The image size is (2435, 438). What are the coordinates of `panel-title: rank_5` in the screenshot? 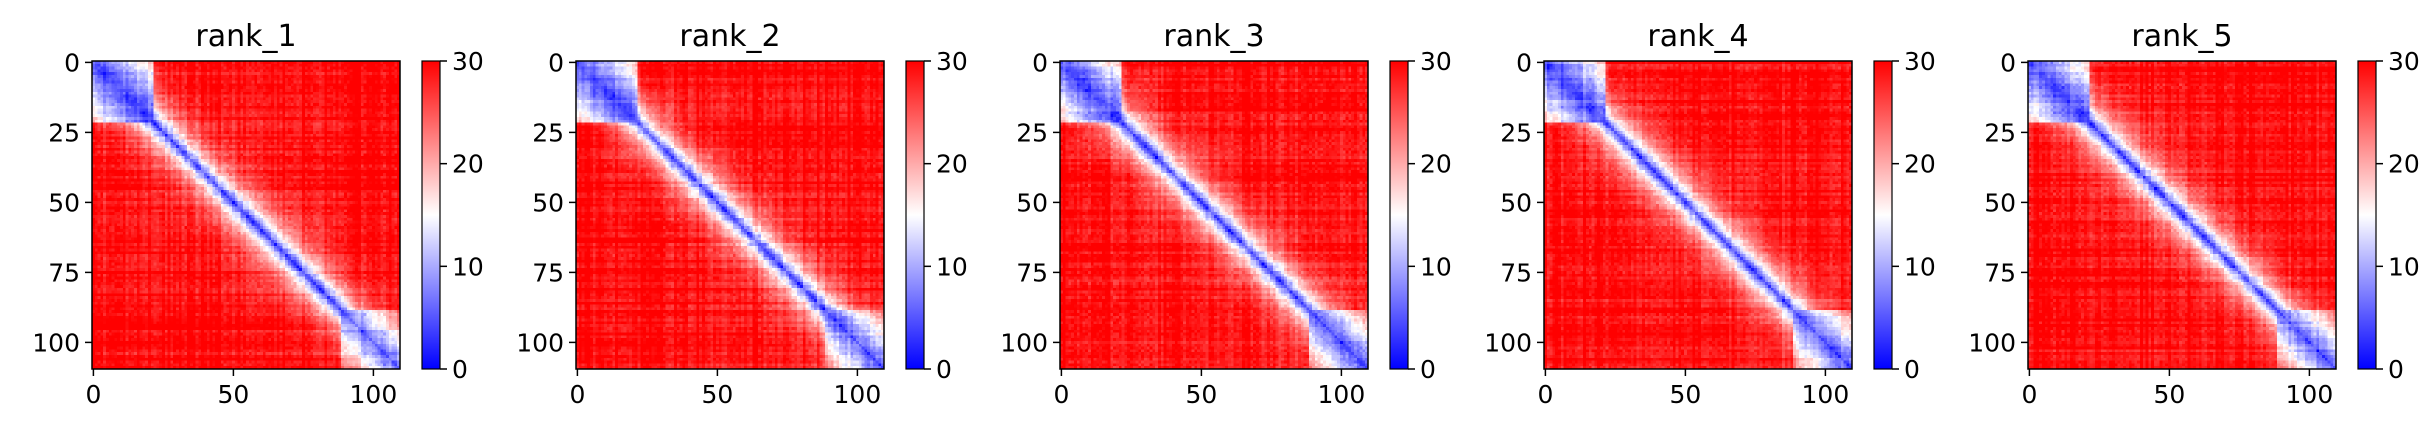 It's located at (2181, 36).